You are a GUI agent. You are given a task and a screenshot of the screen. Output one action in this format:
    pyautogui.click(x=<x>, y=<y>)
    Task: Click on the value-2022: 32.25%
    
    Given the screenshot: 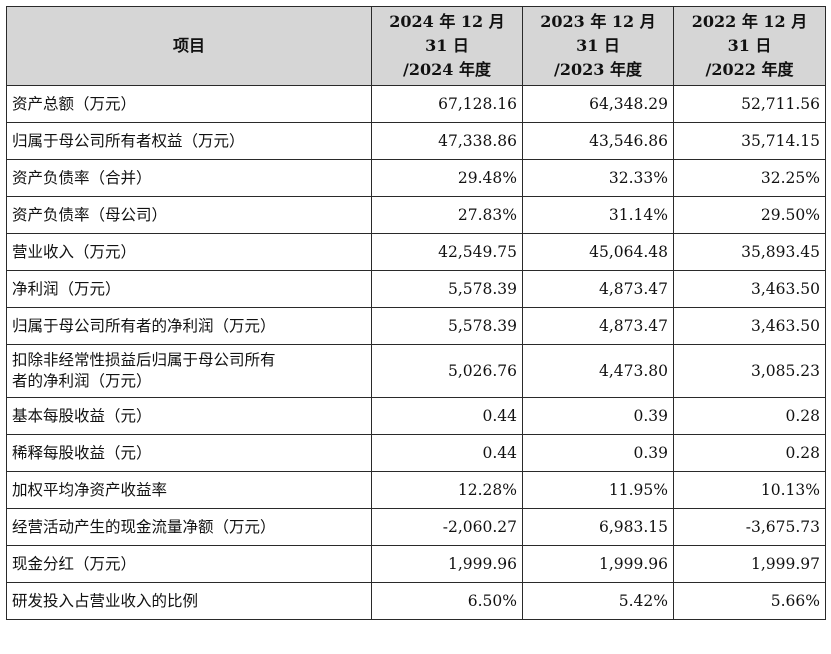 What is the action you would take?
    pyautogui.click(x=749, y=178)
    